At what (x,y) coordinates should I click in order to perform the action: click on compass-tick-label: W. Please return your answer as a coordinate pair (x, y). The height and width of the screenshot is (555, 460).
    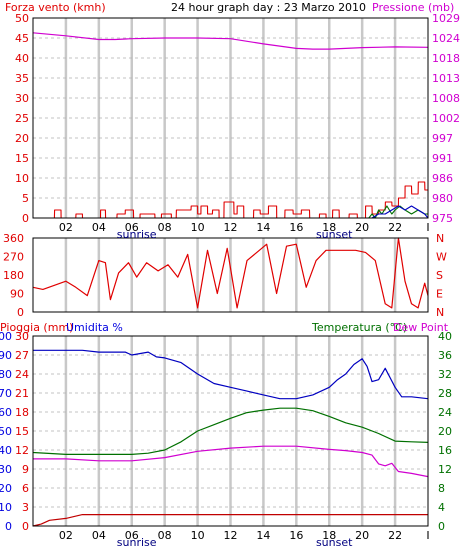
    Looking at the image, I should click on (441, 257).